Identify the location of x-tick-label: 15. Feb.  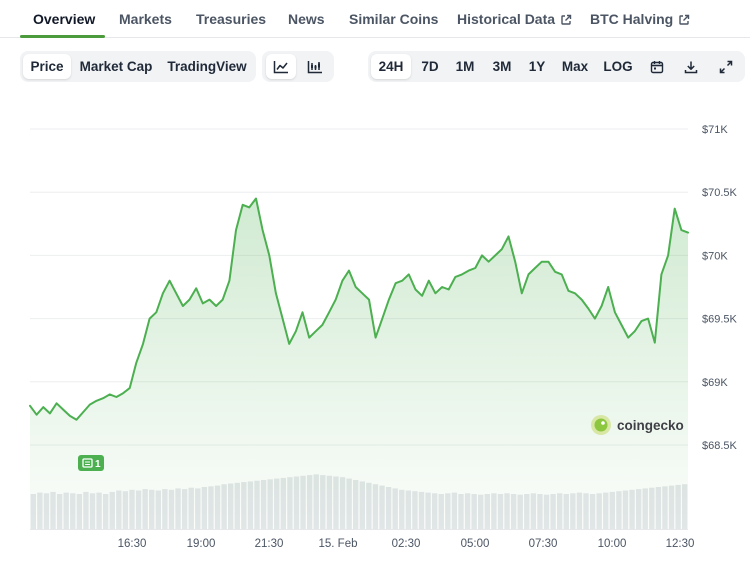
(338, 544).